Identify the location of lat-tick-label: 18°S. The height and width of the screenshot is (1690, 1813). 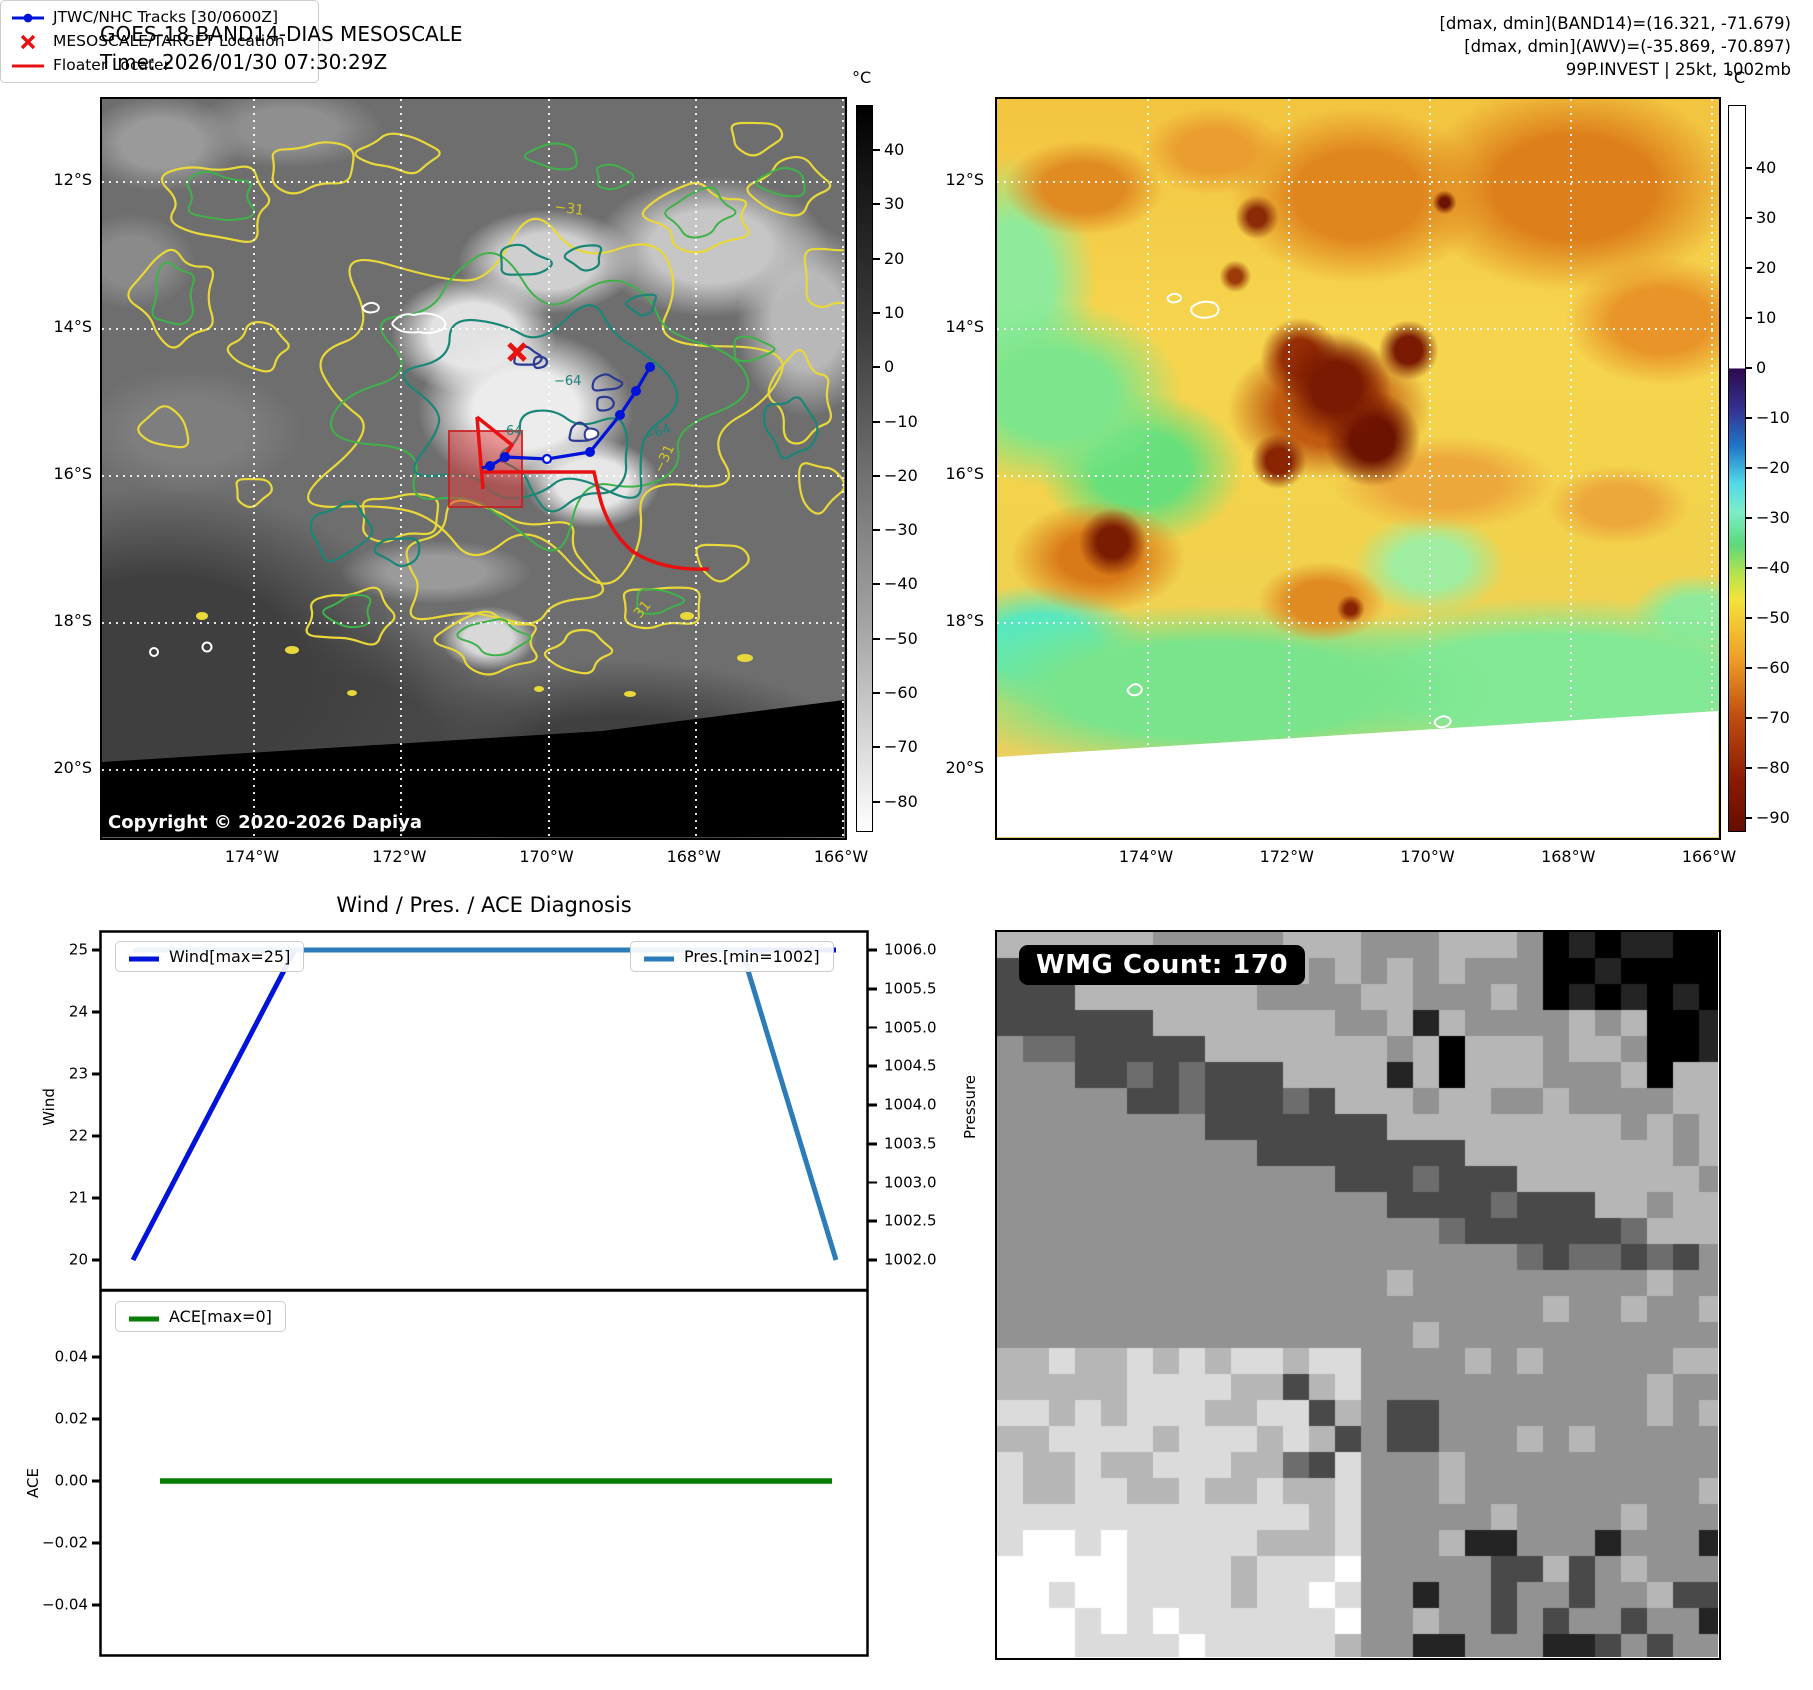
(72, 620).